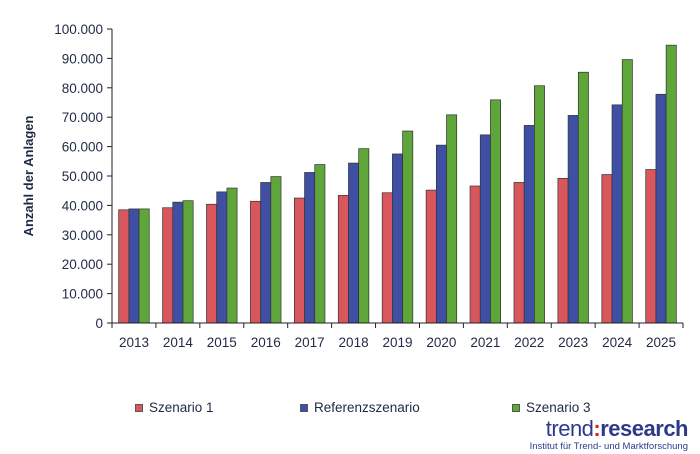 This screenshot has width=700, height=454. What do you see at coordinates (232, 255) in the screenshot?
I see `bar-szenario-3-2015` at bounding box center [232, 255].